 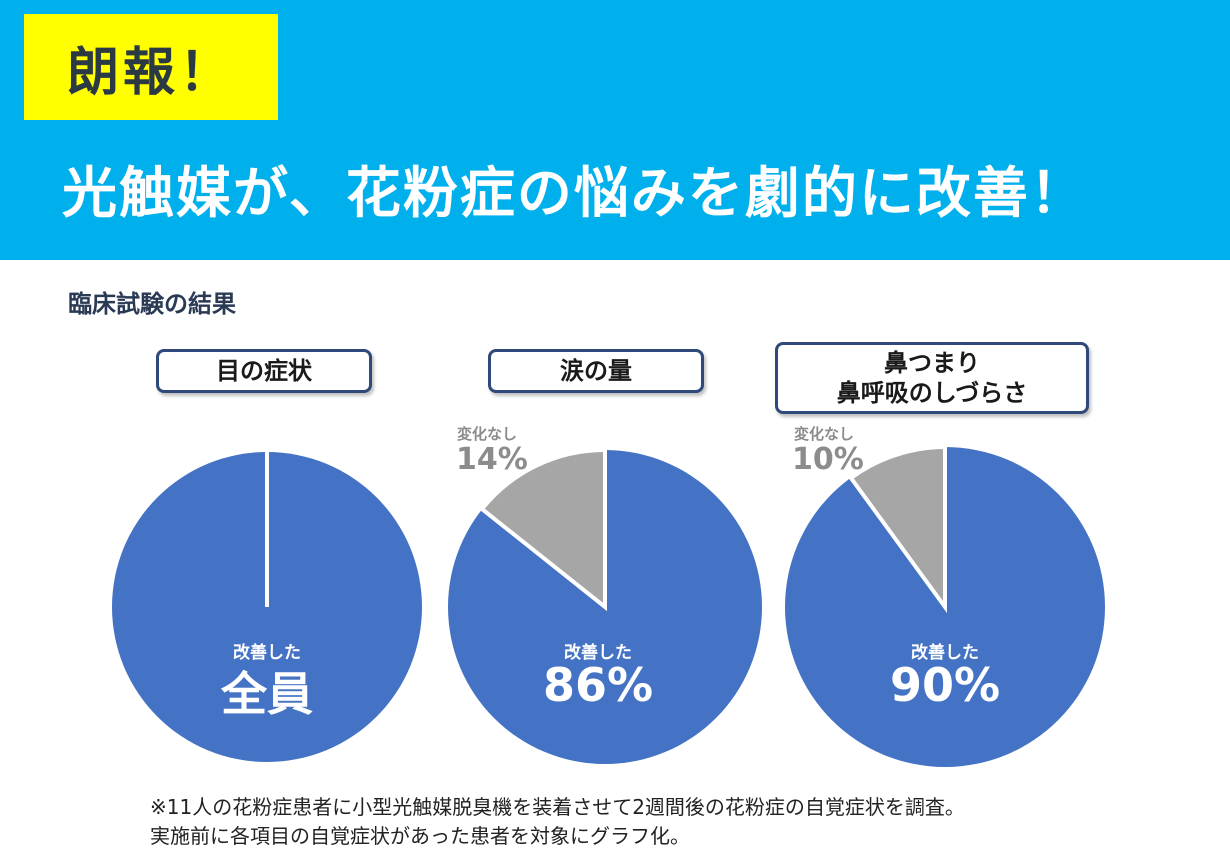 What do you see at coordinates (574, 193) in the screenshot?
I see `headline: 光触媒が、花粉症の悩みを劇的に改善！` at bounding box center [574, 193].